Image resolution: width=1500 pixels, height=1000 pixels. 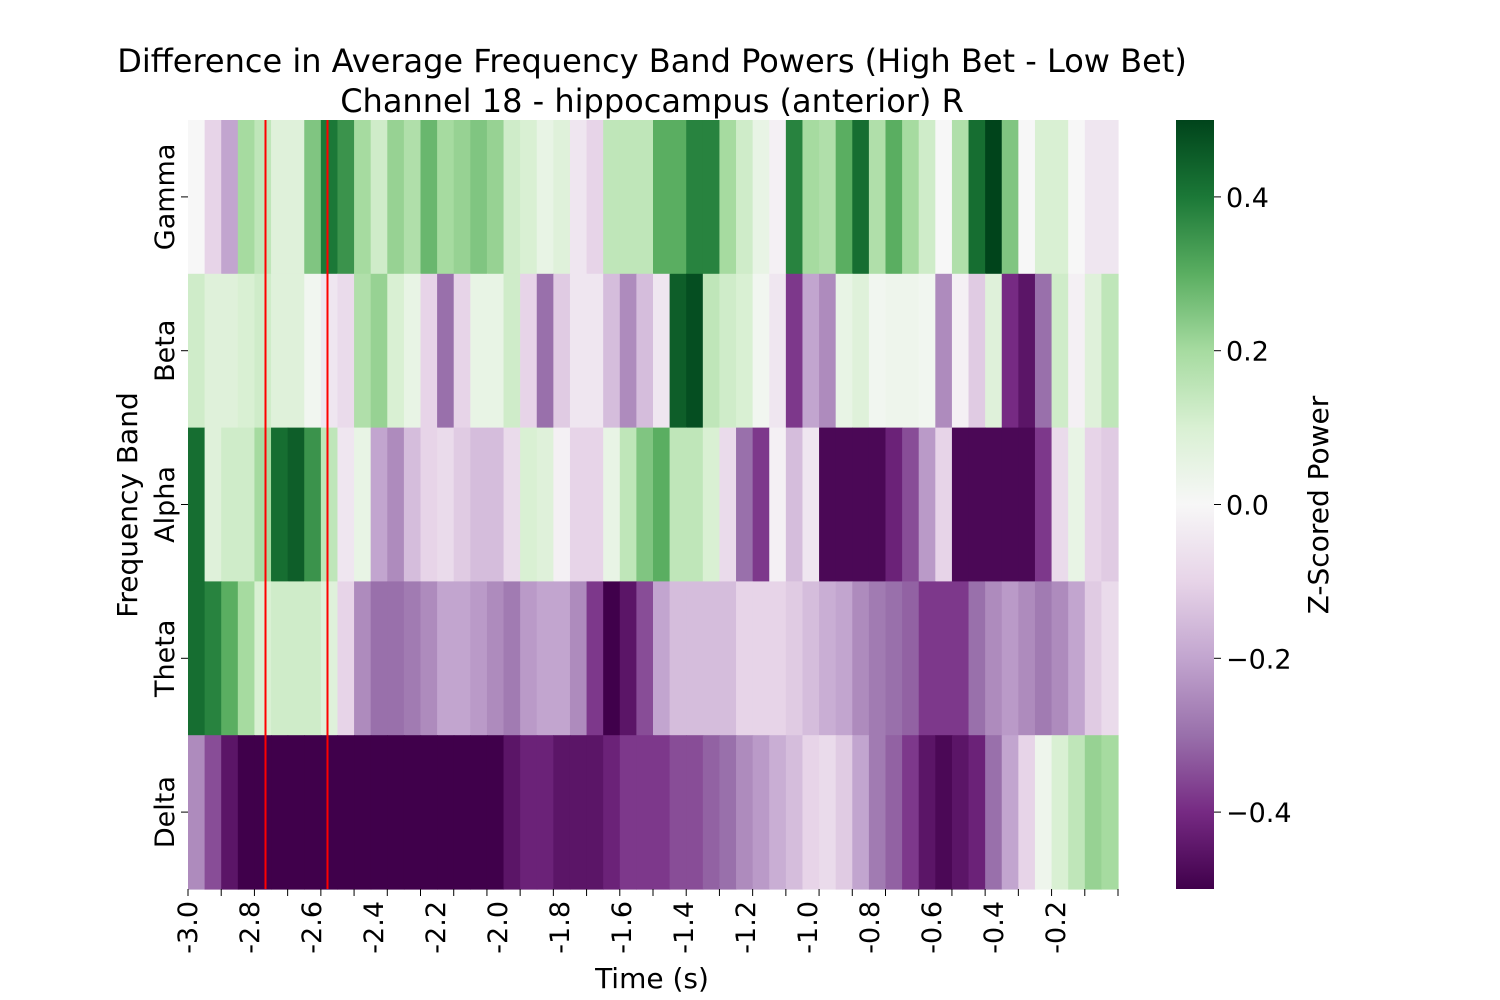 I want to click on y-axis-label: Frequency Band, so click(x=127, y=504).